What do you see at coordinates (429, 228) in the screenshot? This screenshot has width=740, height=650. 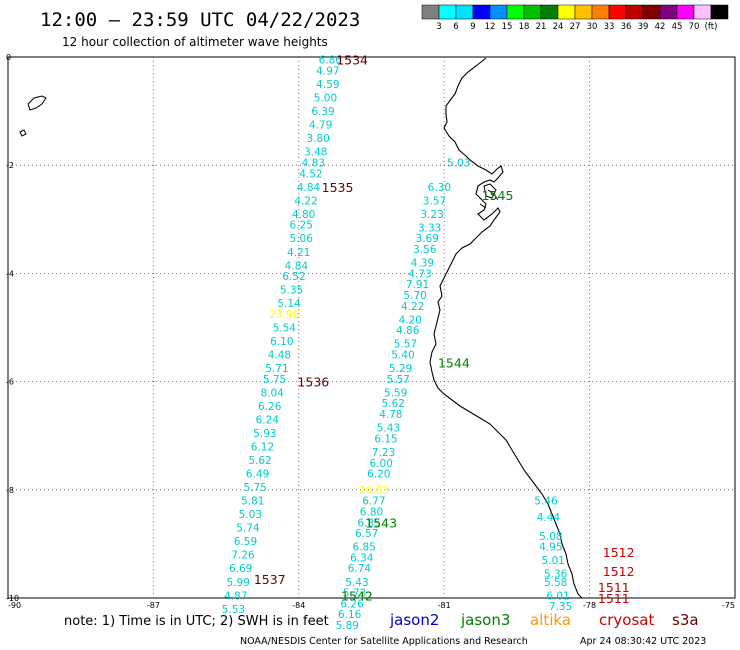 I see `swh-observation: 3.33` at bounding box center [429, 228].